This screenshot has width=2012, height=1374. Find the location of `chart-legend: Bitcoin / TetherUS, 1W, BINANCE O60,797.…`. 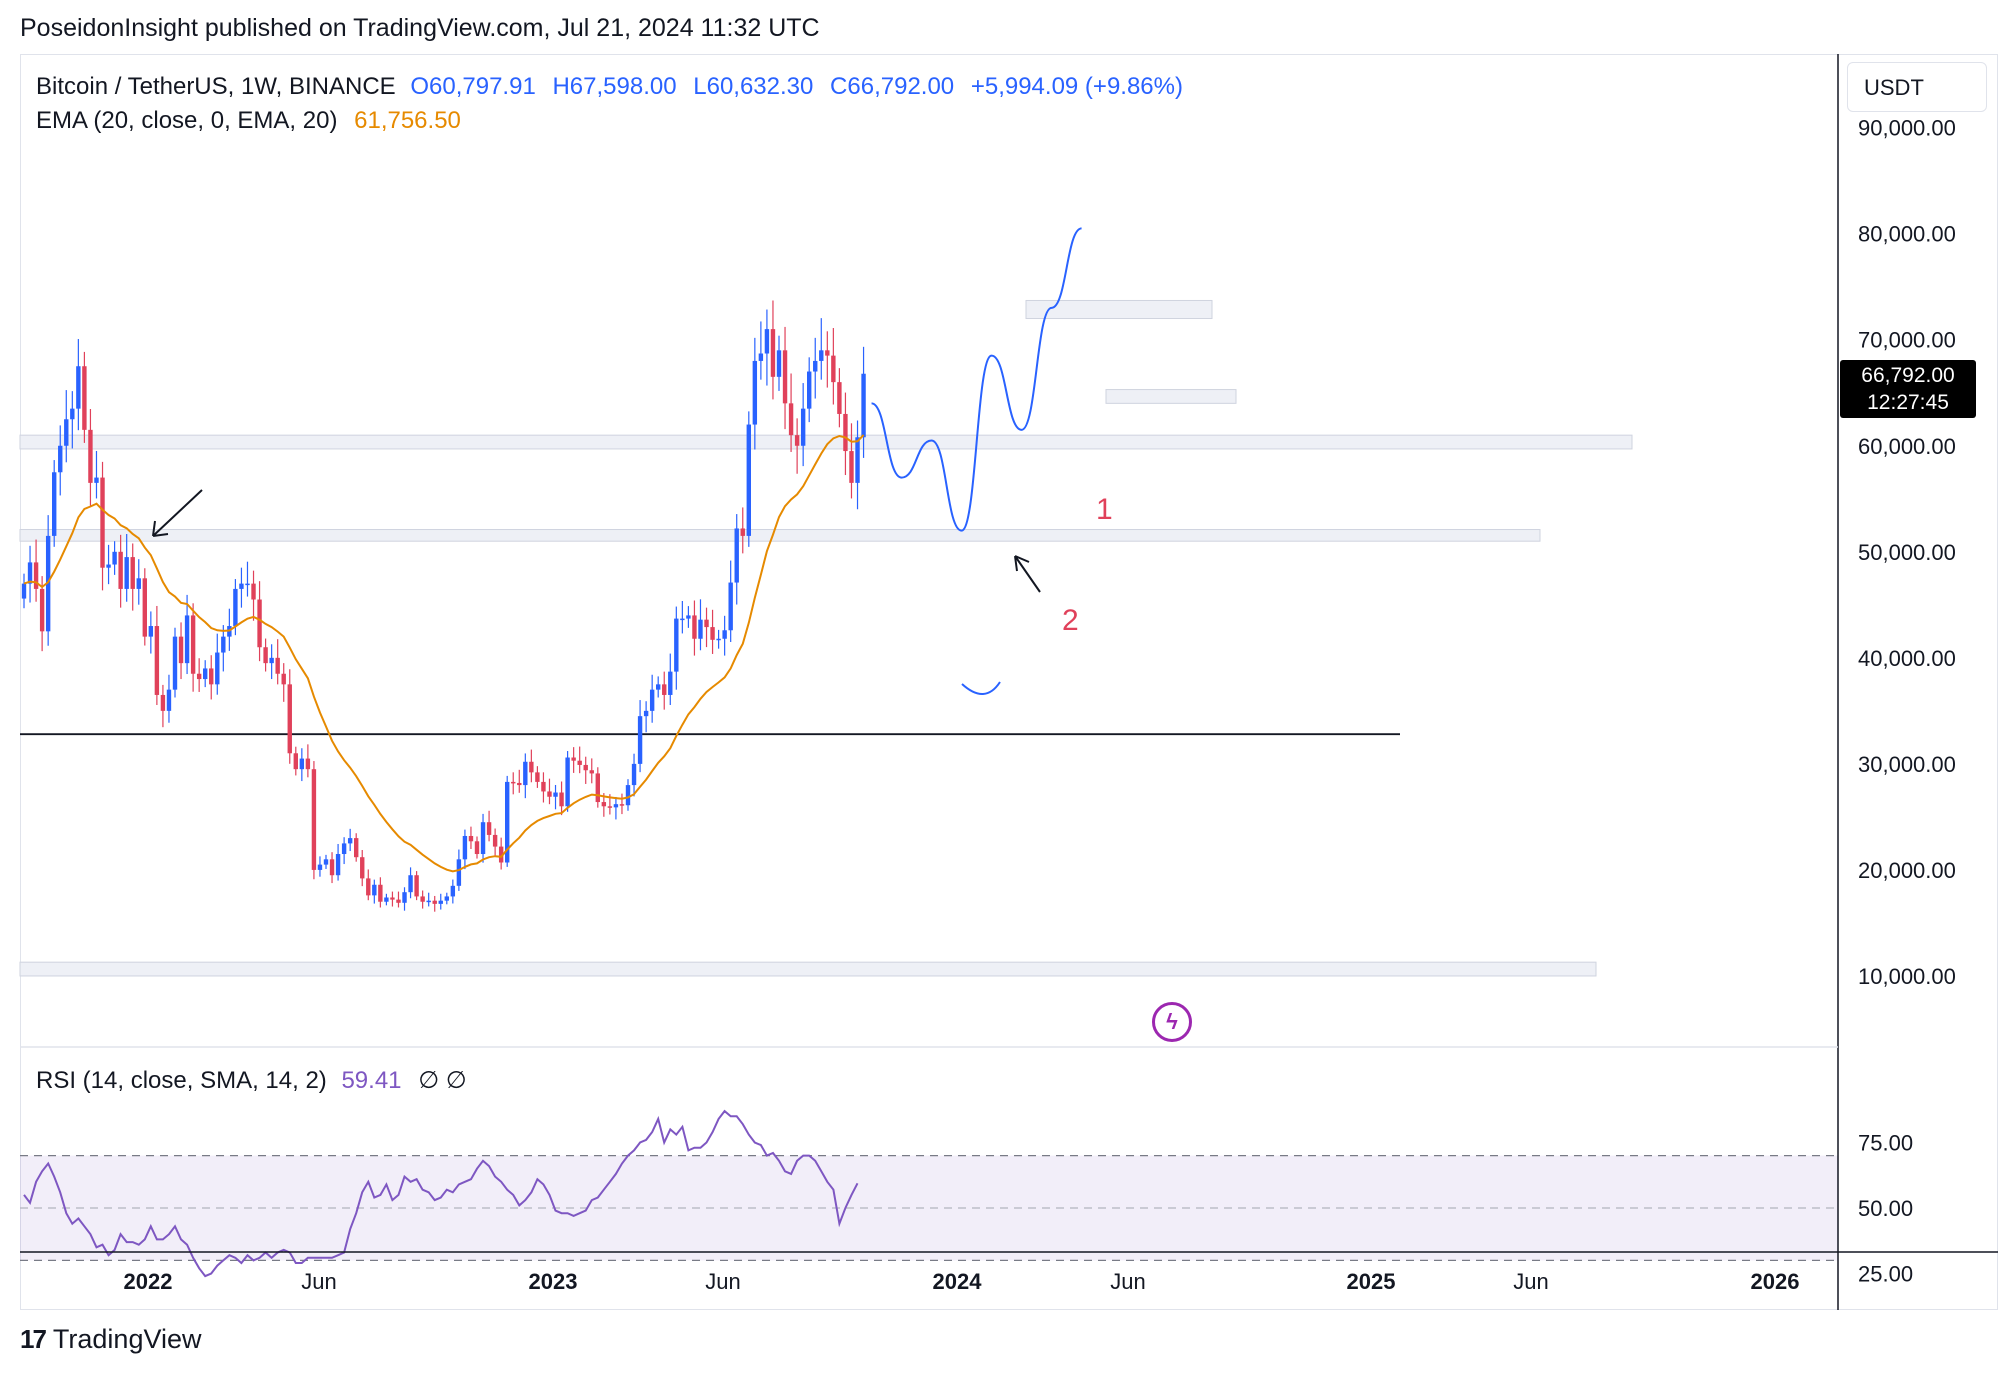

chart-legend: Bitcoin / TetherUS, 1W, BINANCE O60,797.… is located at coordinates (609, 104).